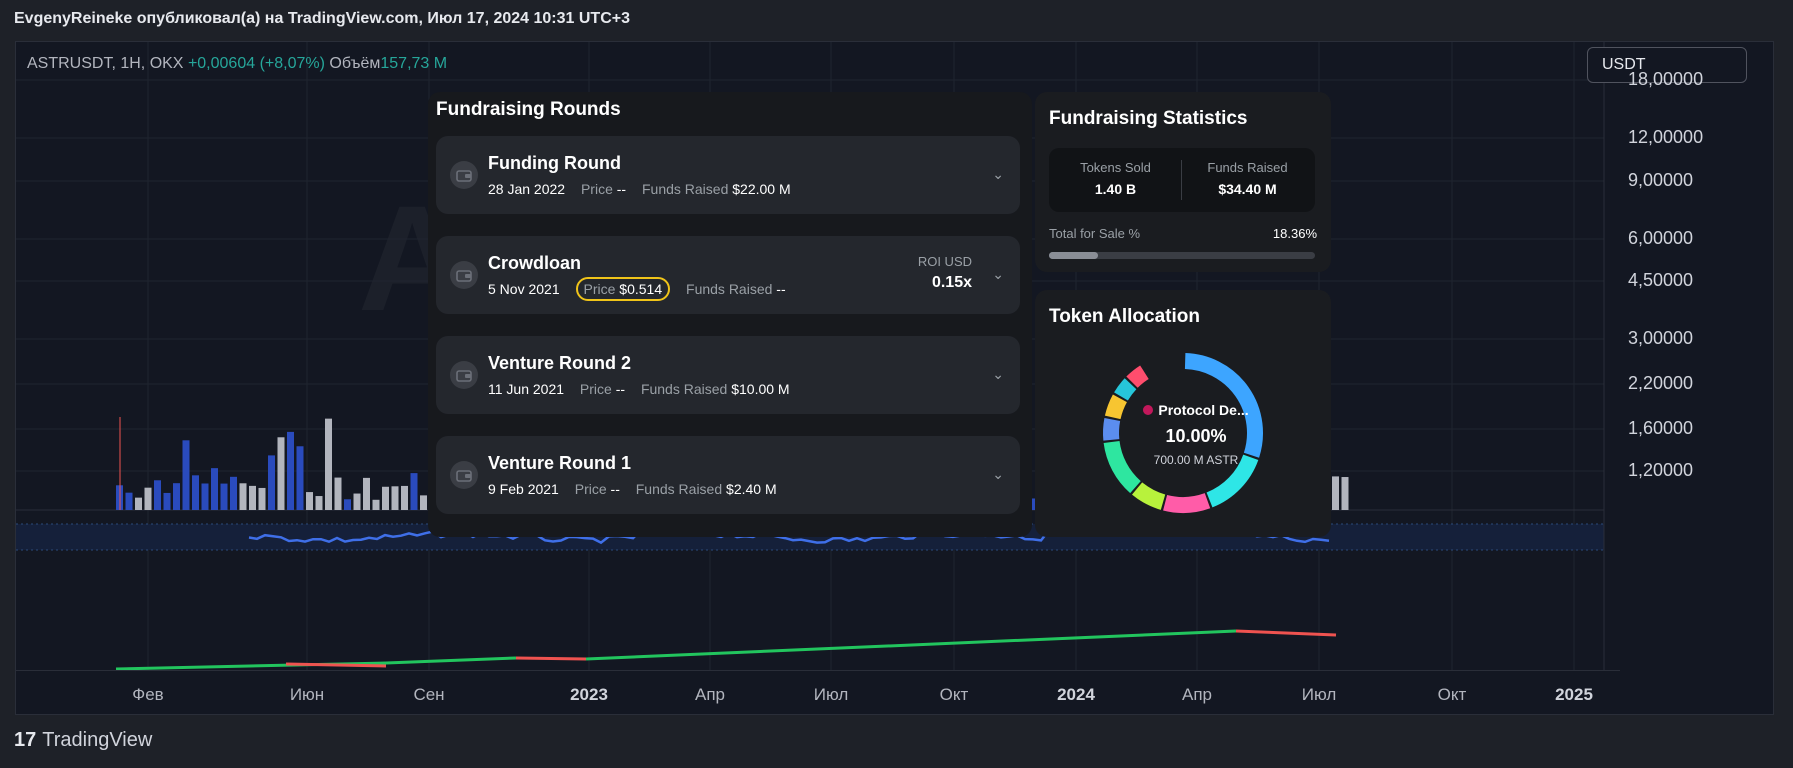 The image size is (1793, 768). I want to click on brand-name: TradingView, so click(97, 740).